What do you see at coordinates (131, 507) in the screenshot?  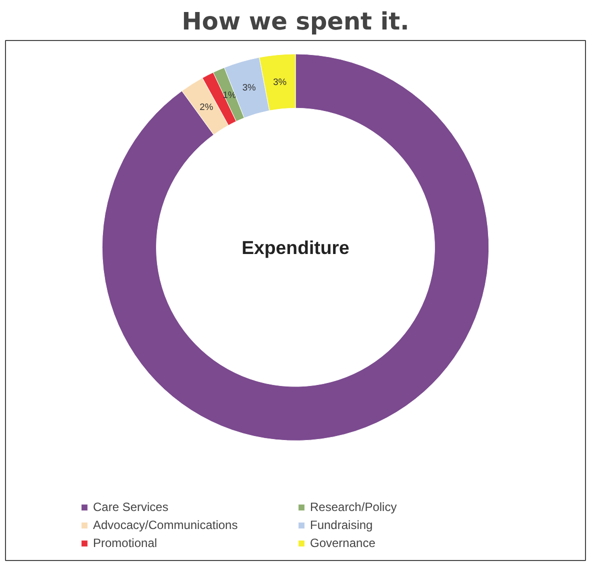 I see `legend-label: Care Services` at bounding box center [131, 507].